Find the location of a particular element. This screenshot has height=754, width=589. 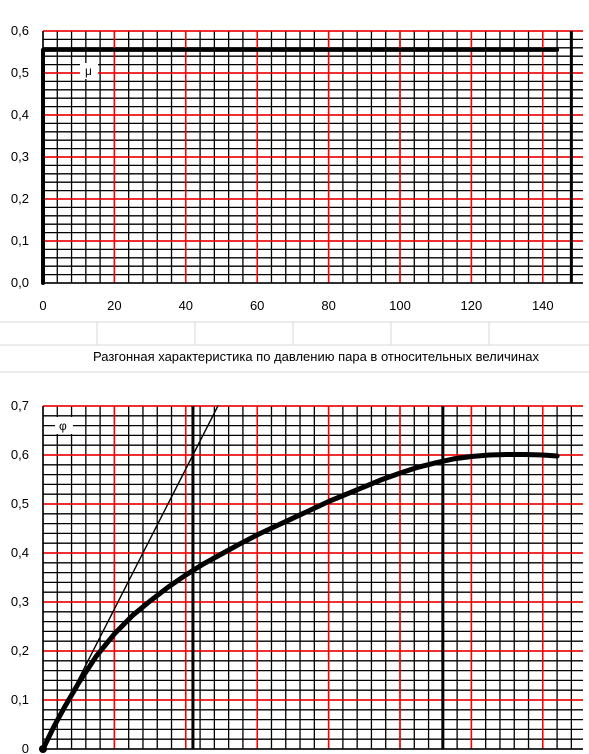

tangent-line is located at coordinates (130, 577).